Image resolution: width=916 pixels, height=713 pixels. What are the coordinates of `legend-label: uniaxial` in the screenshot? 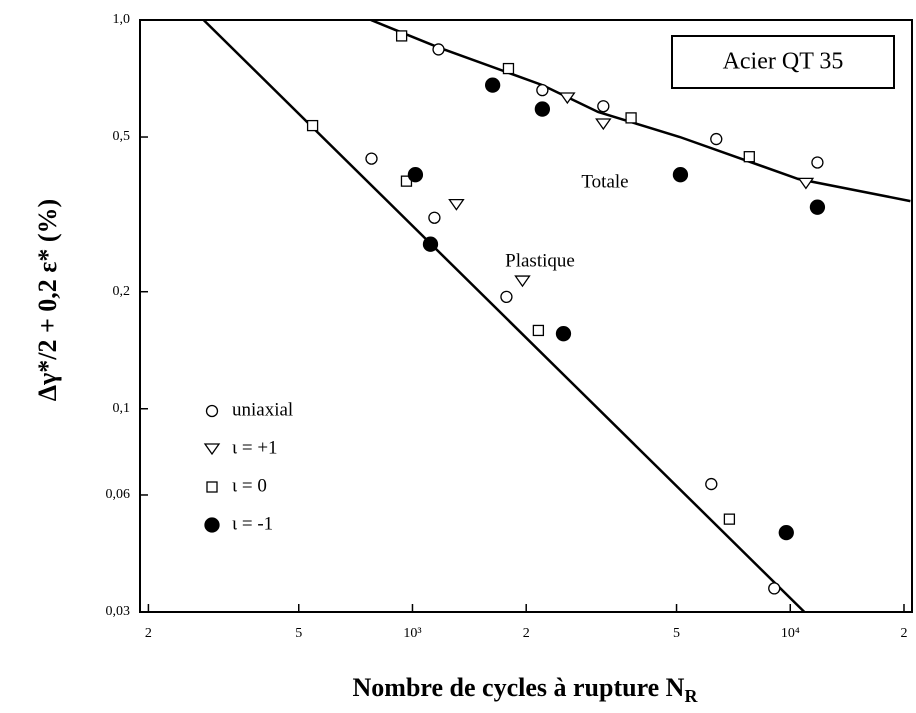 It's located at (262, 409).